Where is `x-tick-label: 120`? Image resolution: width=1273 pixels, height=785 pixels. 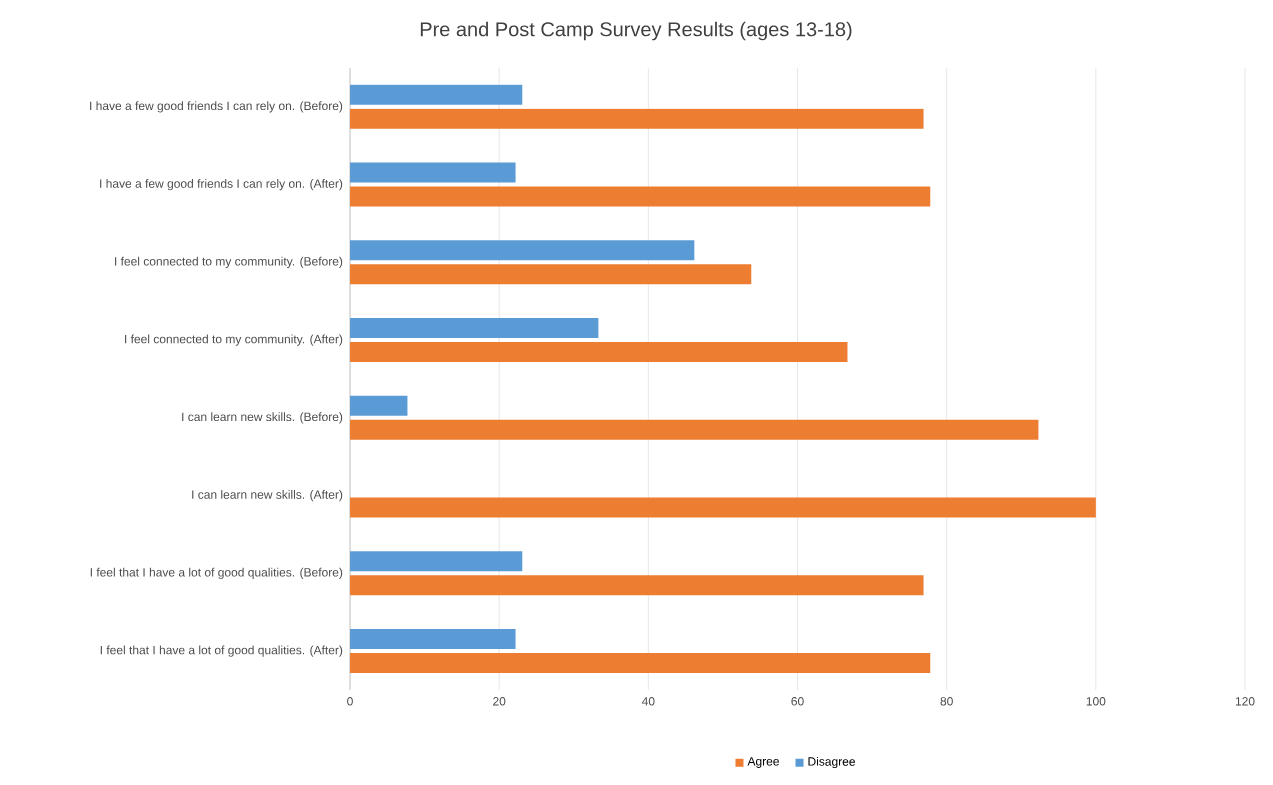
x-tick-label: 120 is located at coordinates (1245, 701).